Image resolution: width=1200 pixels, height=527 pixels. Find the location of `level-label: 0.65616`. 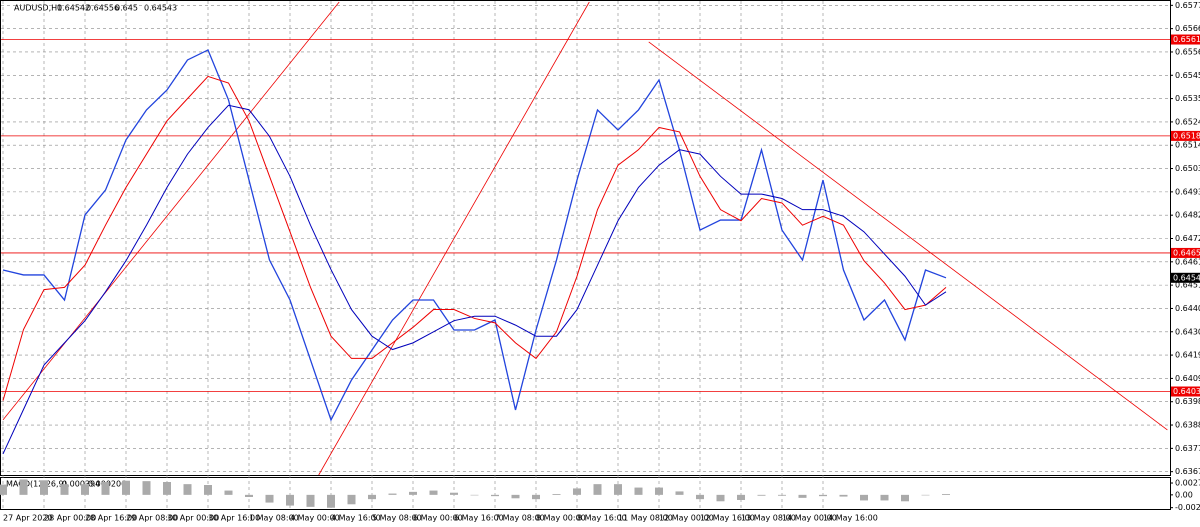

level-label: 0.65616 is located at coordinates (1186, 39).